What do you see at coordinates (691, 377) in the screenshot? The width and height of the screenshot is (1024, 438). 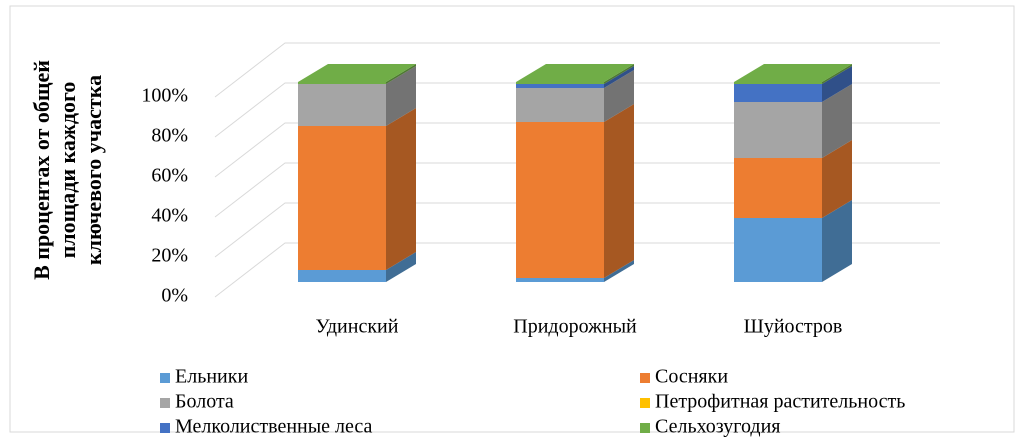 I see `legend-label: Сосняки` at bounding box center [691, 377].